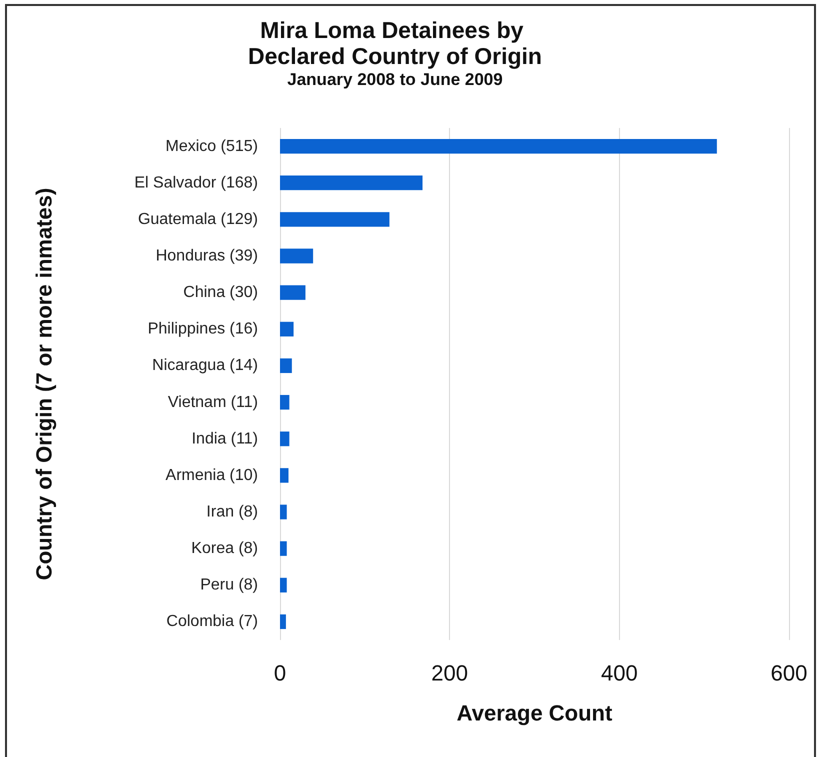 The height and width of the screenshot is (757, 817). What do you see at coordinates (44, 384) in the screenshot?
I see `y-axis-title: Country of Origin (7 or more inmates)` at bounding box center [44, 384].